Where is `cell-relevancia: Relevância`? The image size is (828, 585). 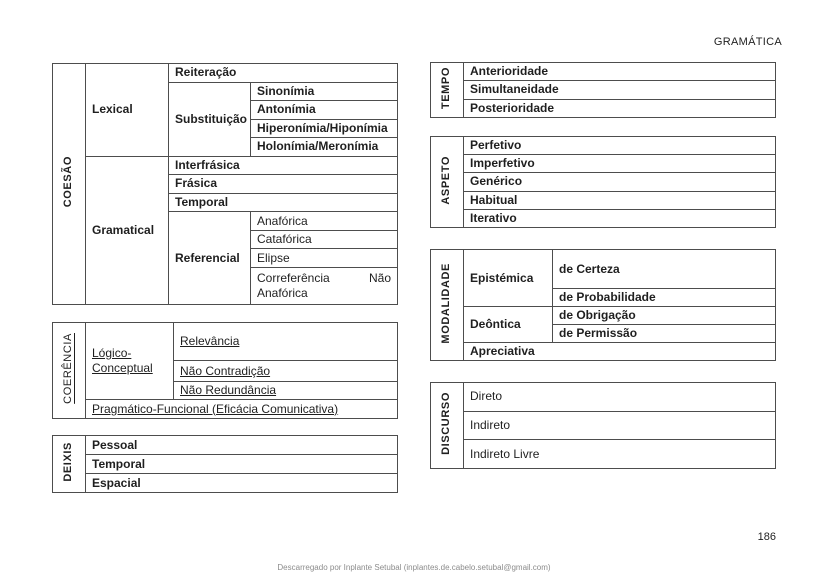 cell-relevancia: Relevância is located at coordinates (285, 341).